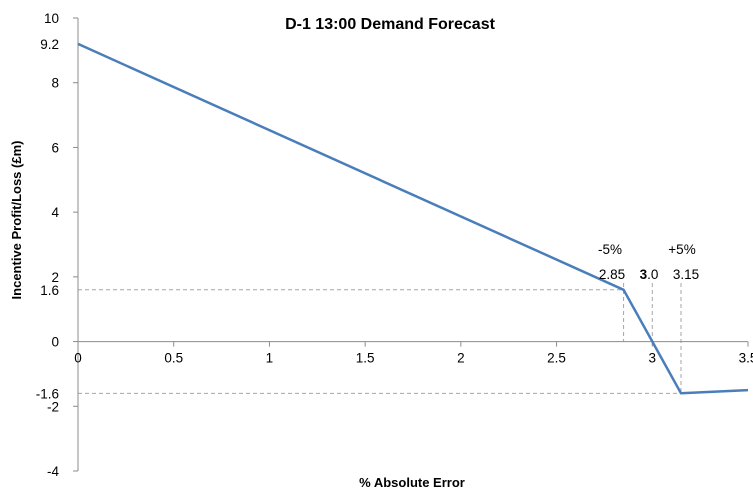  What do you see at coordinates (686, 274) in the screenshot?
I see `annotation-x-3-15: 3.15` at bounding box center [686, 274].